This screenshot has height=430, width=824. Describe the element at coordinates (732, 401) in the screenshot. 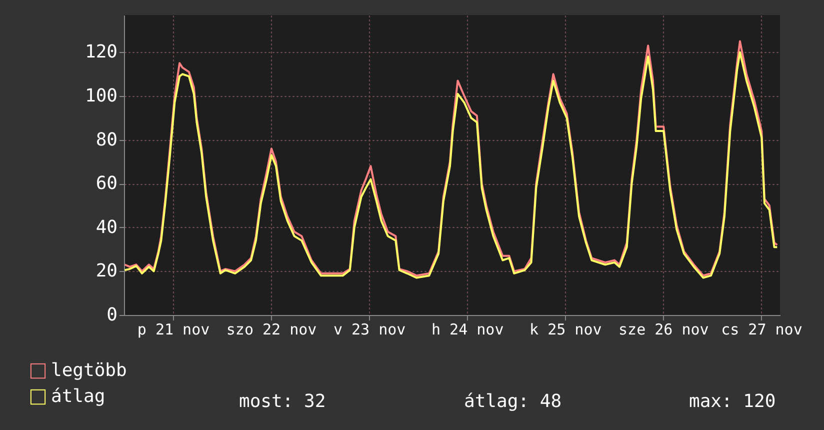

I see `text: max: 120` at that location.